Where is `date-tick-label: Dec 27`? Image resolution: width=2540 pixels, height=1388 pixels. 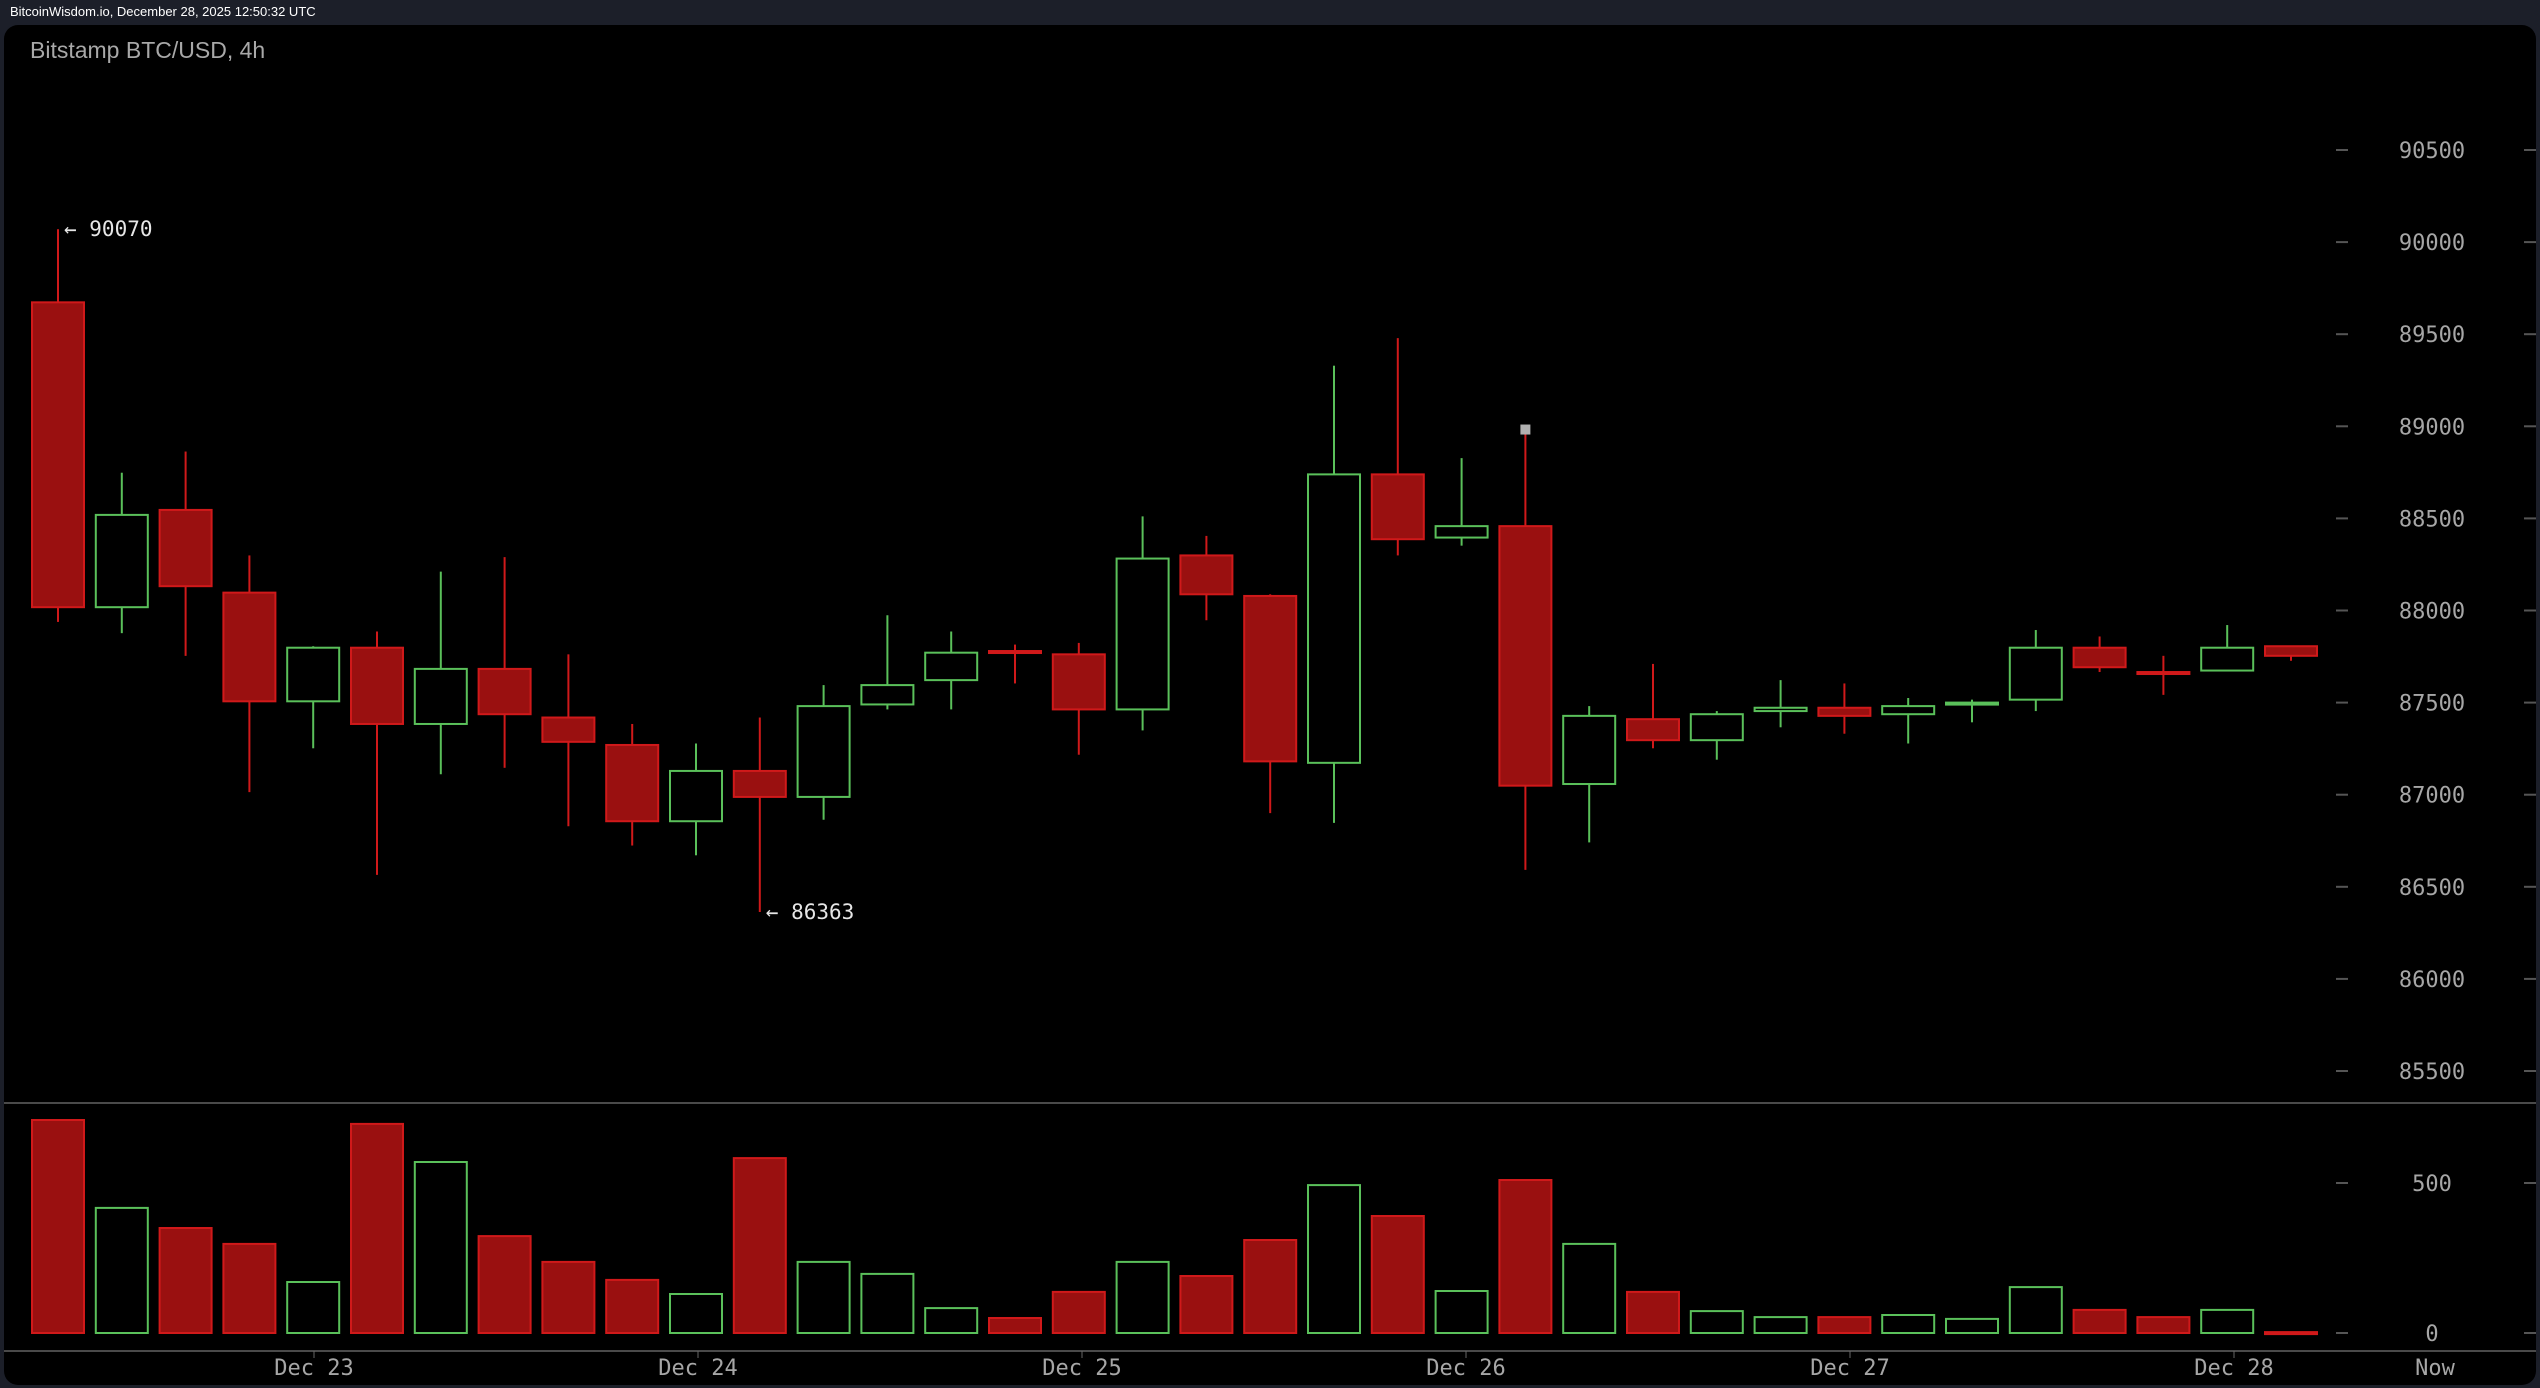
date-tick-label: Dec 27 is located at coordinates (1849, 1368).